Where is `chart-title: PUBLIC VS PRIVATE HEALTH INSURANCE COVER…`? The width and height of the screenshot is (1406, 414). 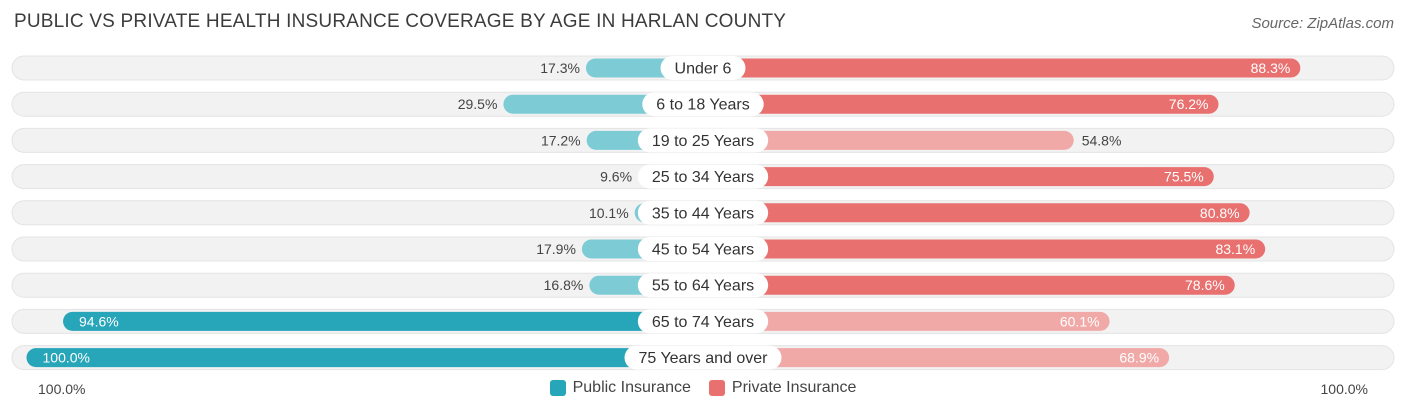 chart-title: PUBLIC VS PRIVATE HEALTH INSURANCE COVER… is located at coordinates (400, 21).